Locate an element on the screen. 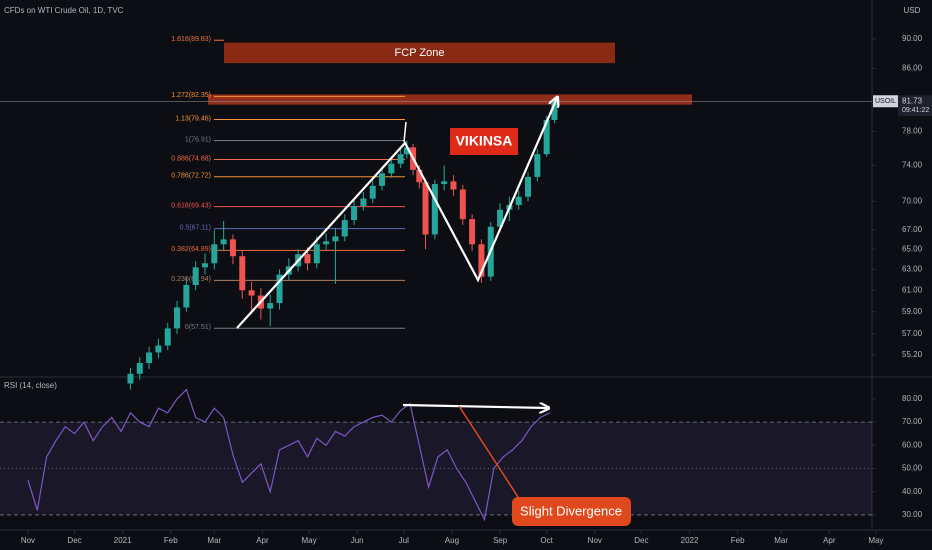 The height and width of the screenshot is (550, 932). fib-label: 0.886(74.68) is located at coordinates (191, 158).